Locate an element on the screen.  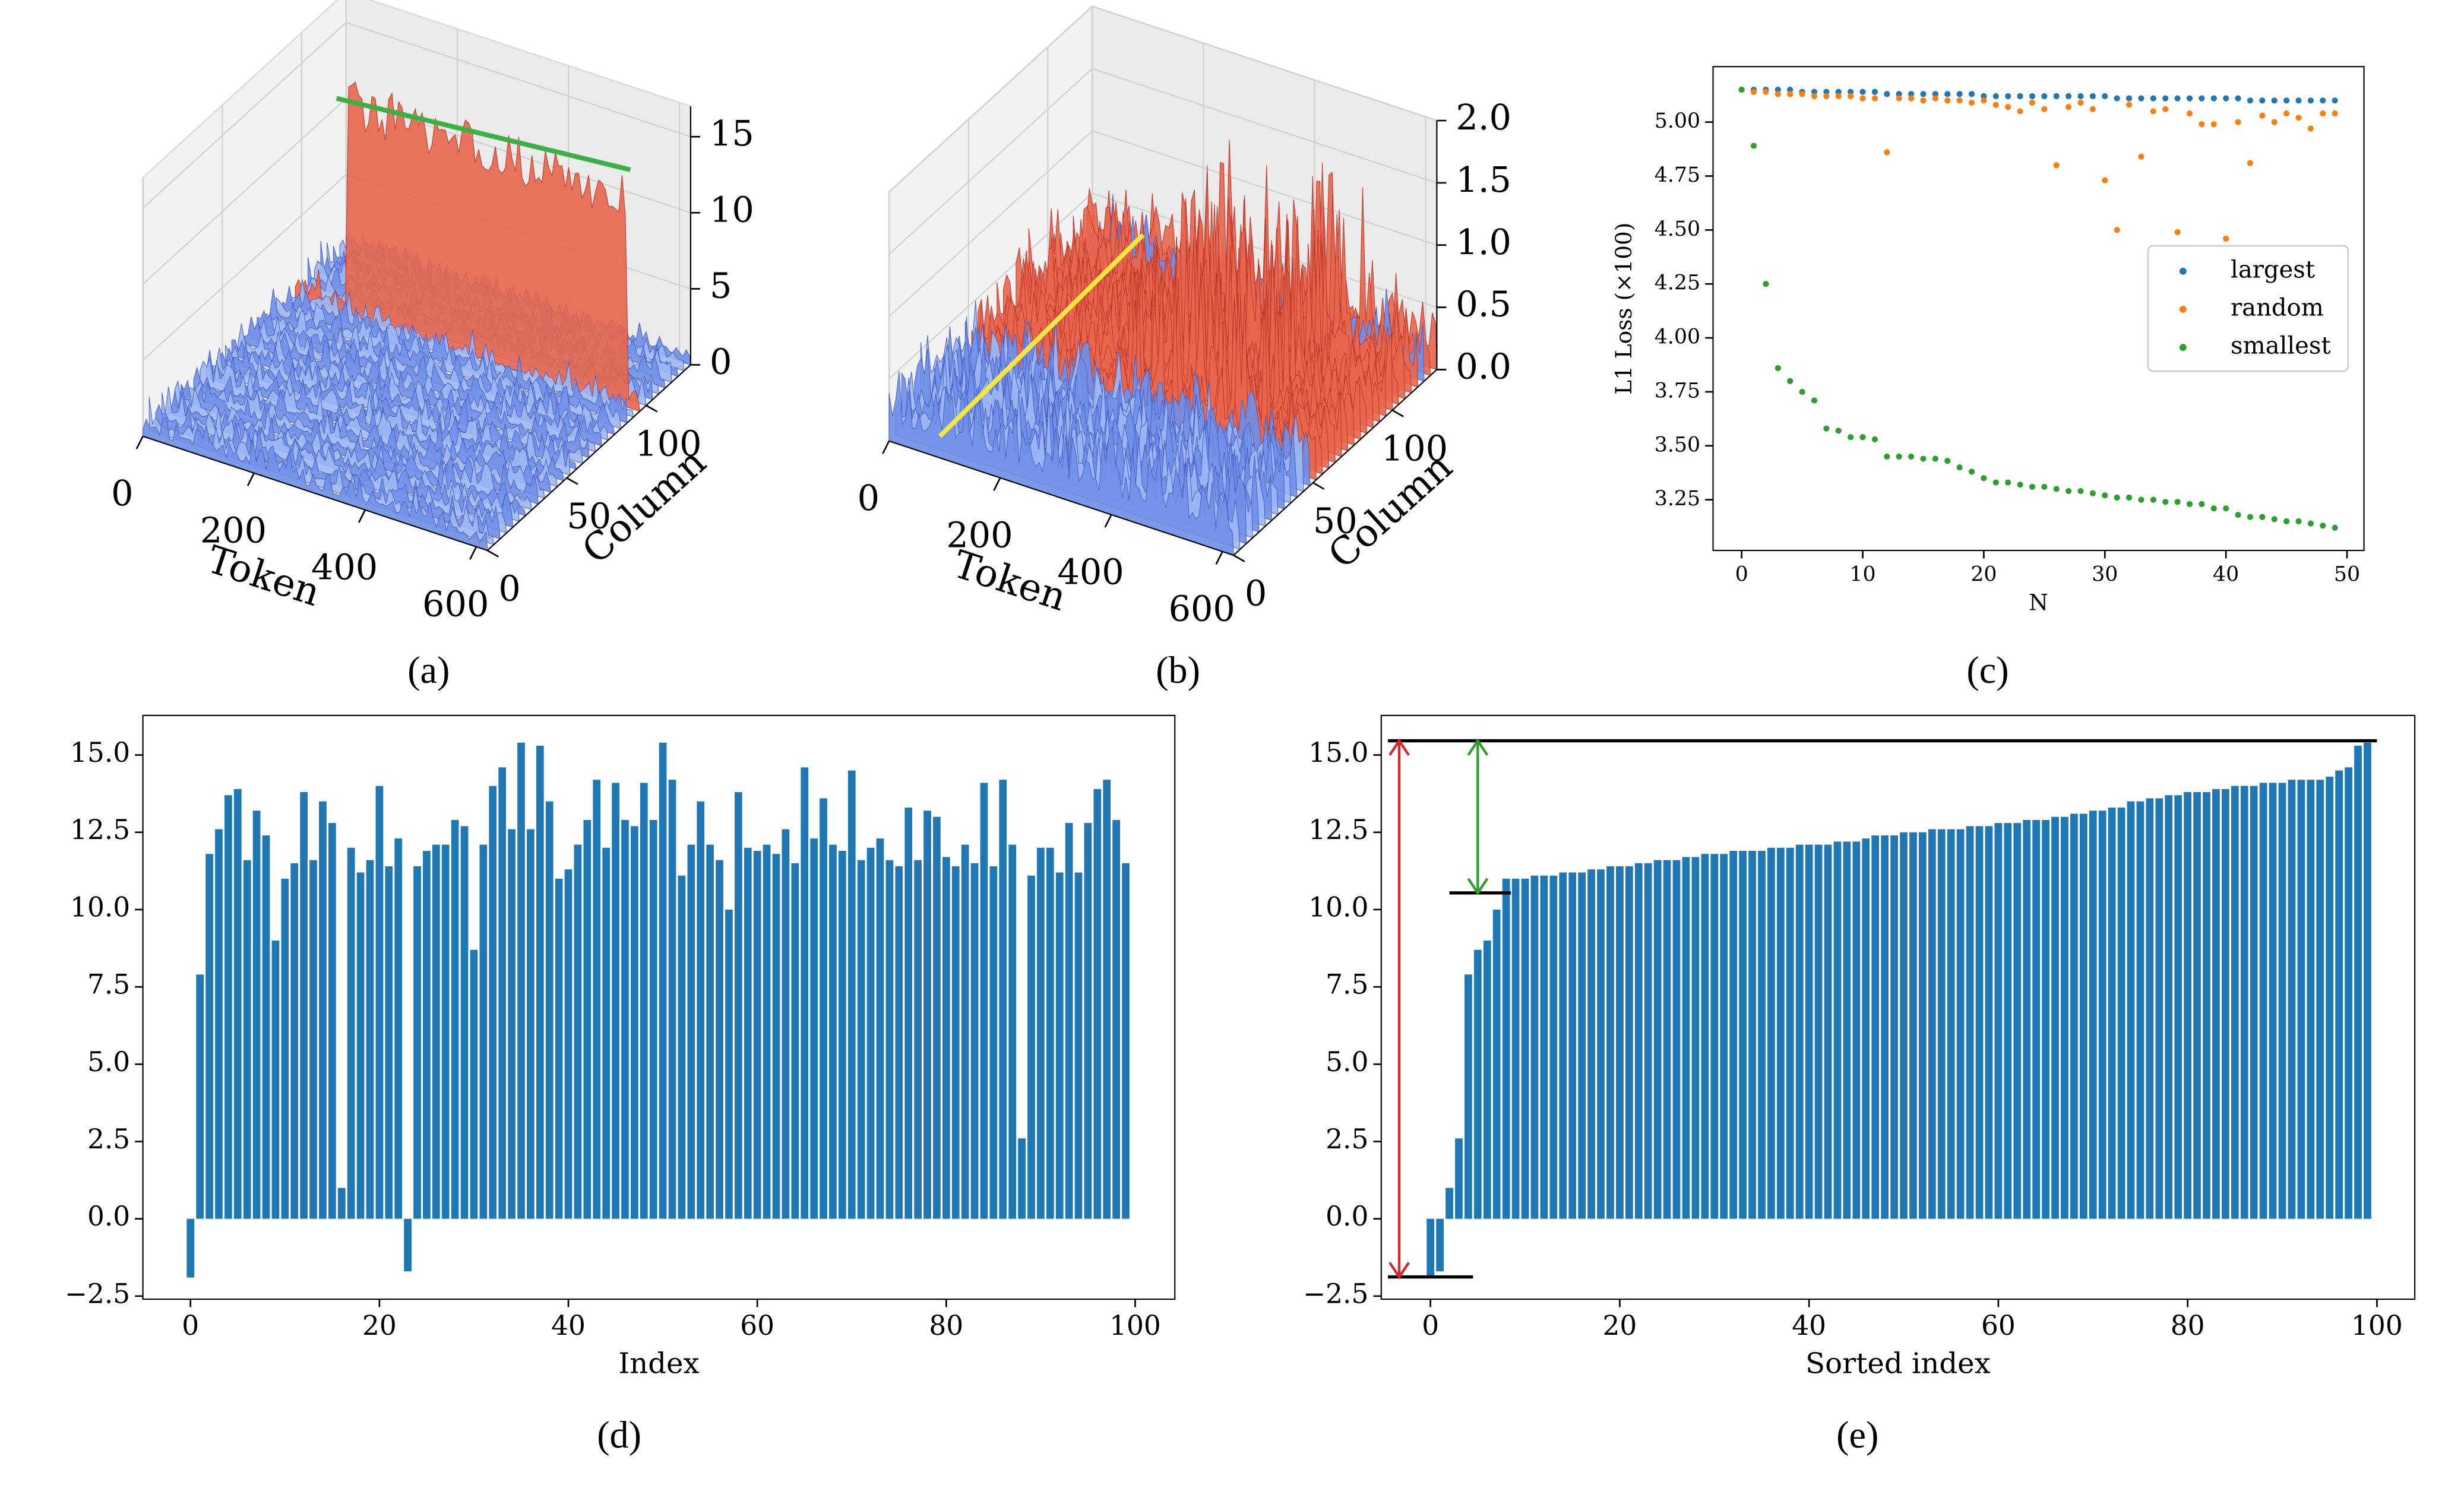
x-tick is located at coordinates (997, 484).